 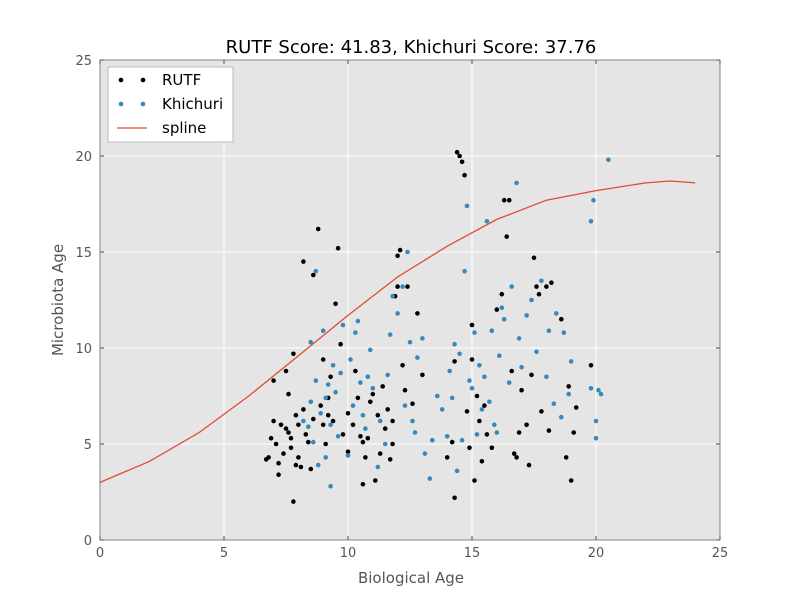 I want to click on x-tick-label: 20, so click(x=596, y=553).